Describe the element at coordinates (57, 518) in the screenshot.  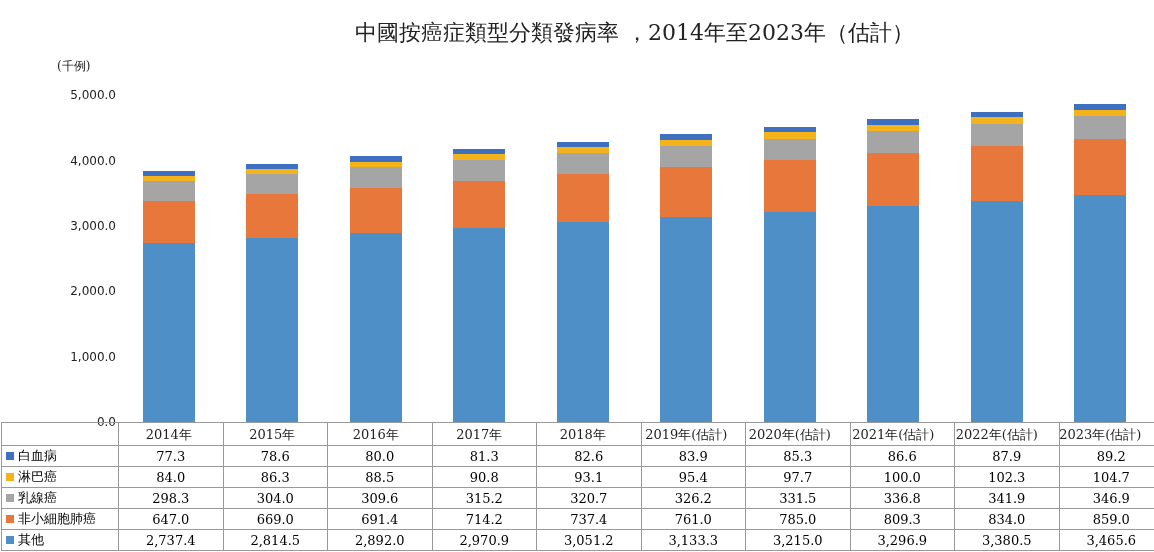
I see `legend-label: 非小細胞肺癌` at that location.